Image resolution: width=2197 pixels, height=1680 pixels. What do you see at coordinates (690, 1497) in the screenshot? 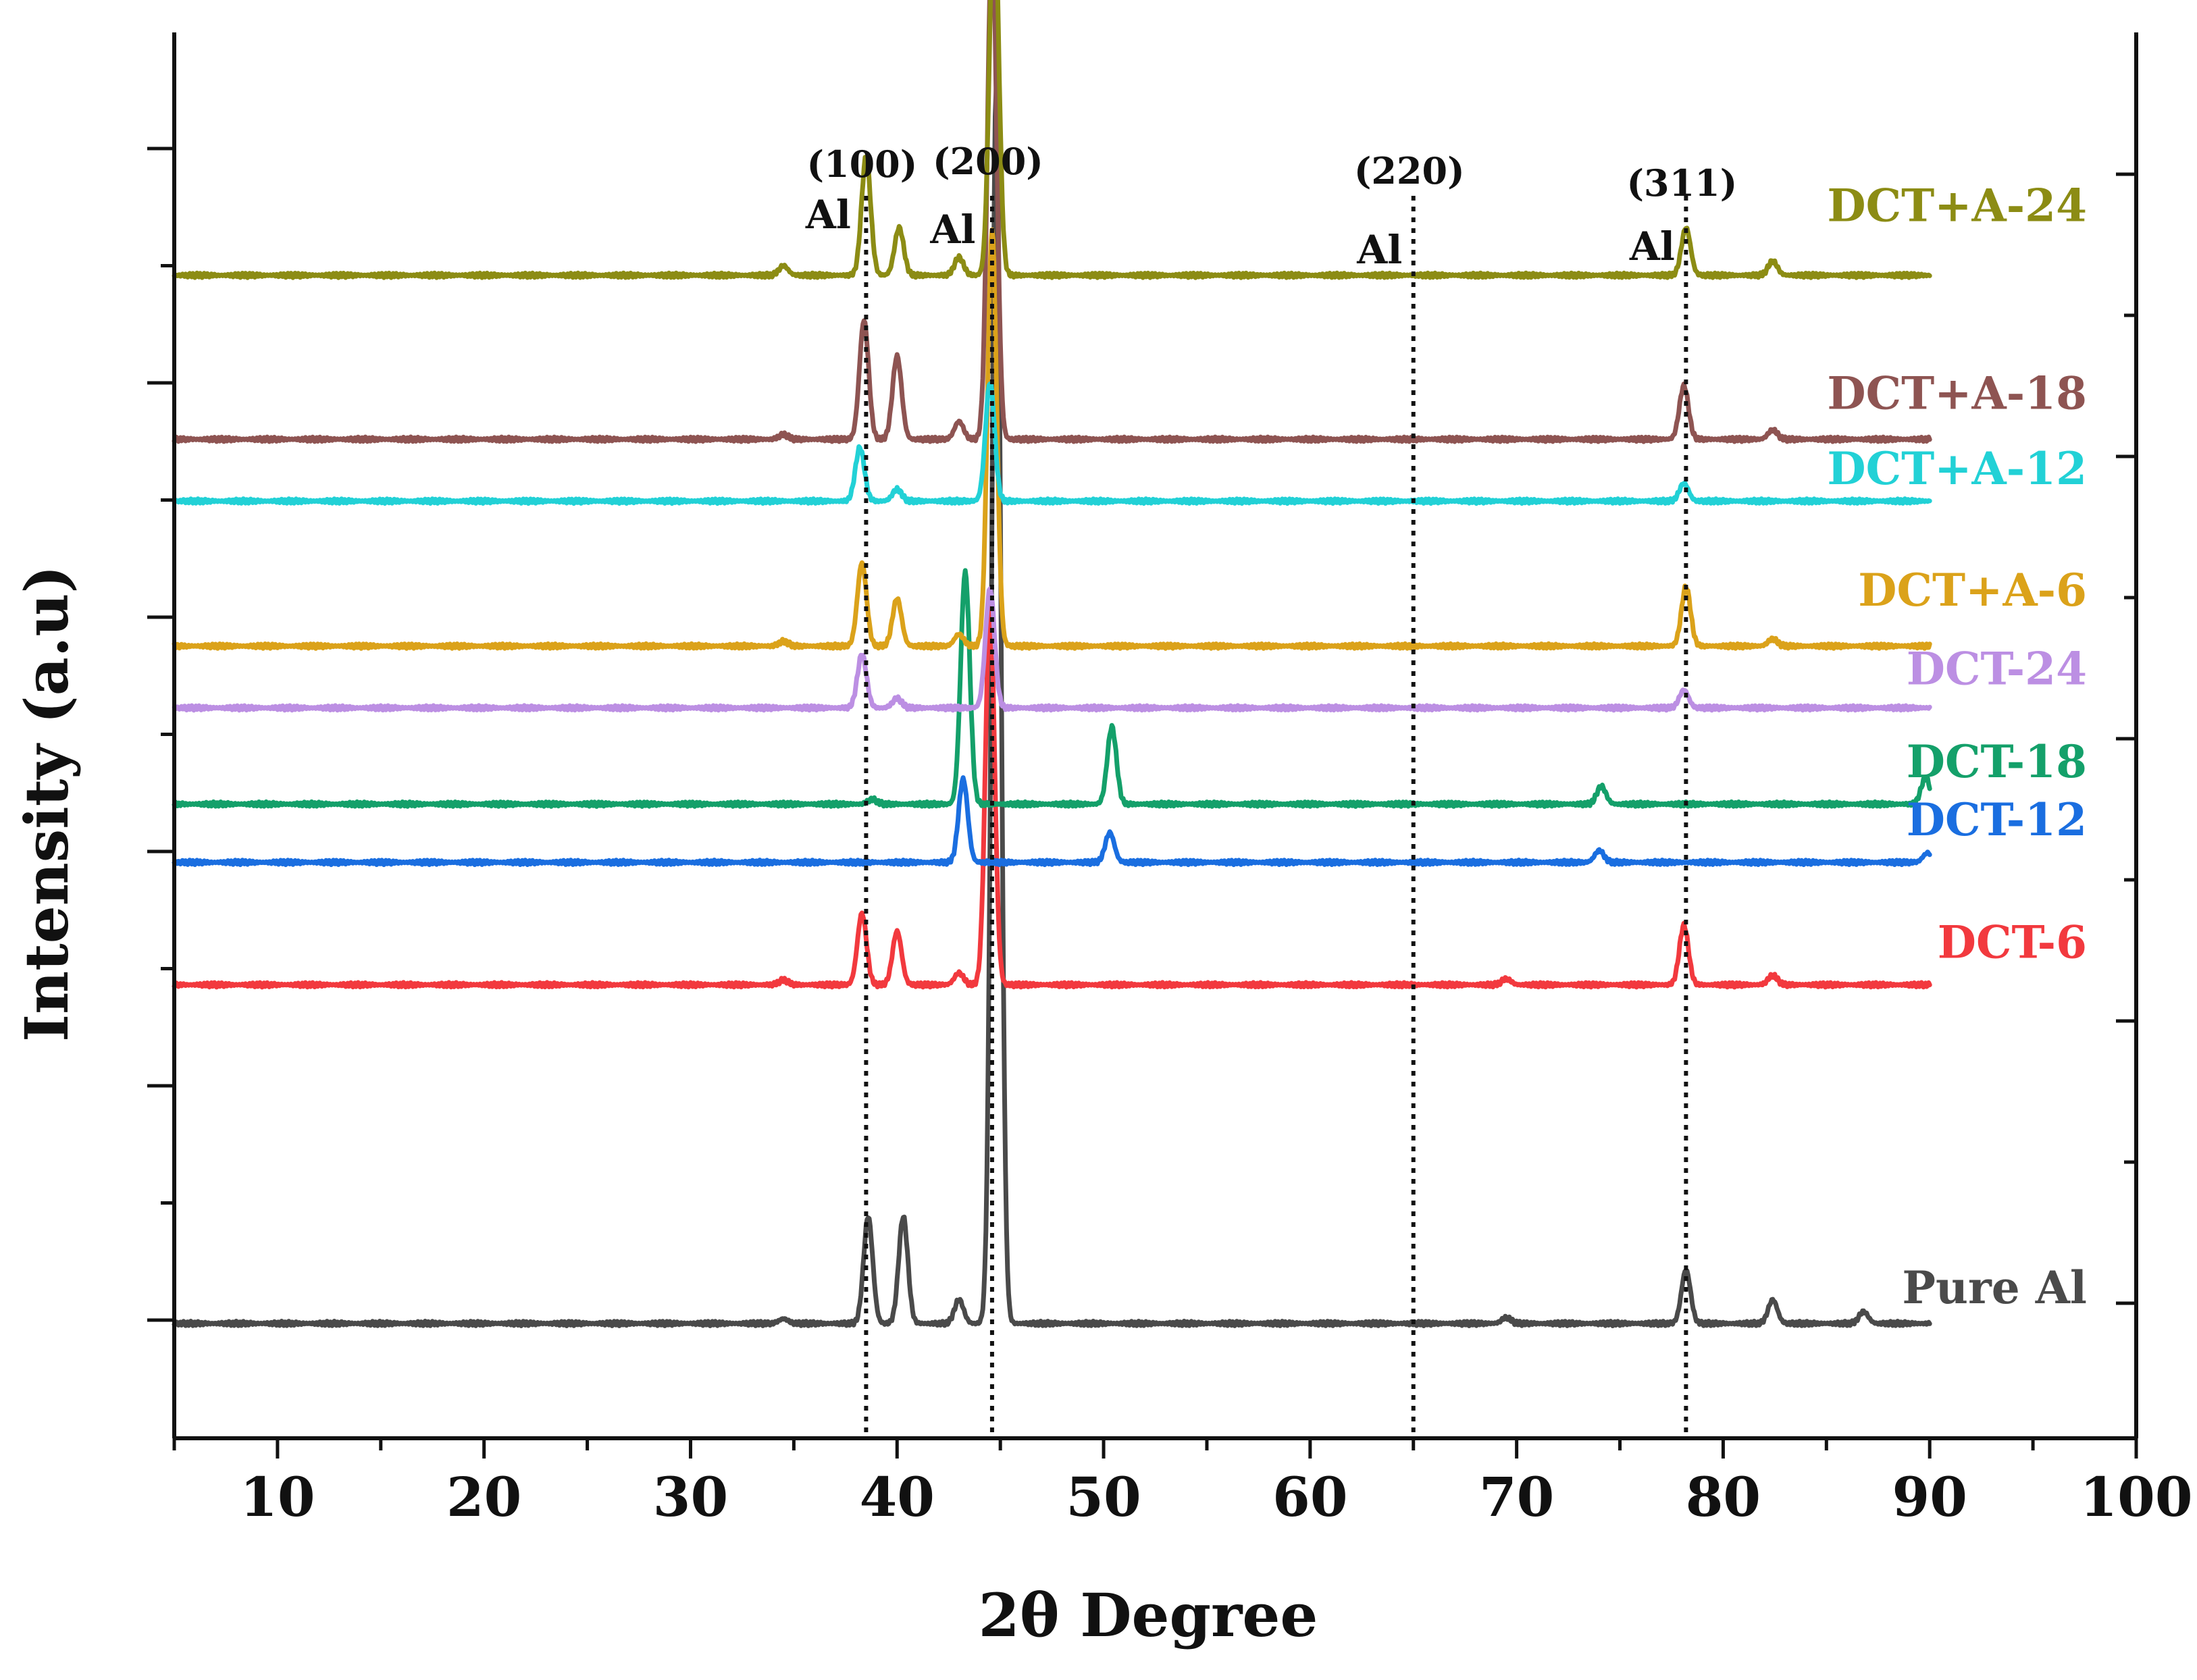
I see `x-tick-label: 30` at bounding box center [690, 1497].